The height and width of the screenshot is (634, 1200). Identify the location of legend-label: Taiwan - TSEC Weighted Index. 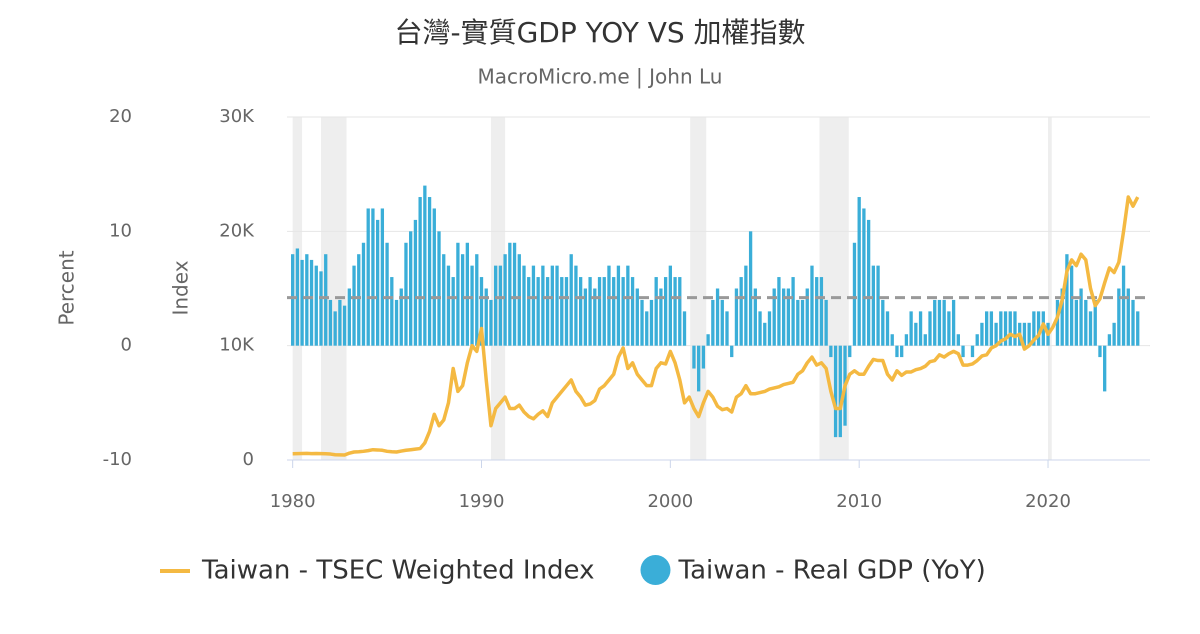
(397, 571).